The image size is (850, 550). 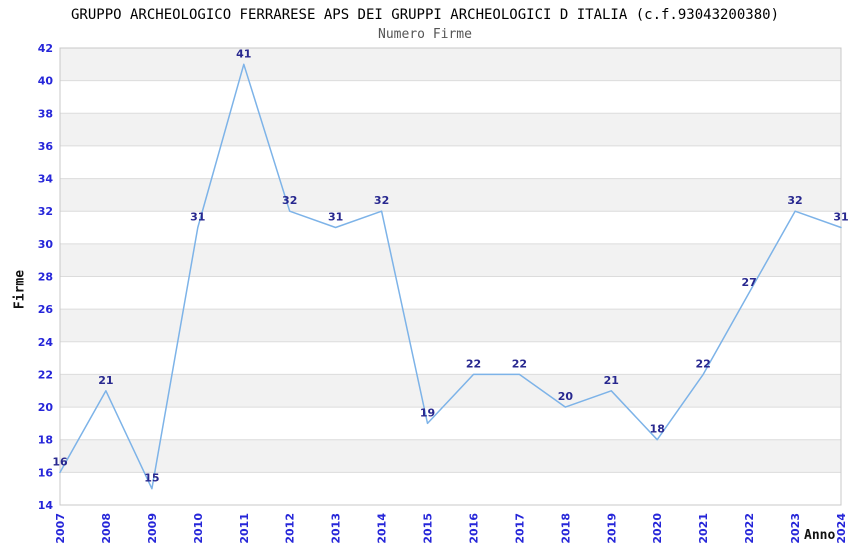 I want to click on y-tick-label: 38, so click(x=45, y=113).